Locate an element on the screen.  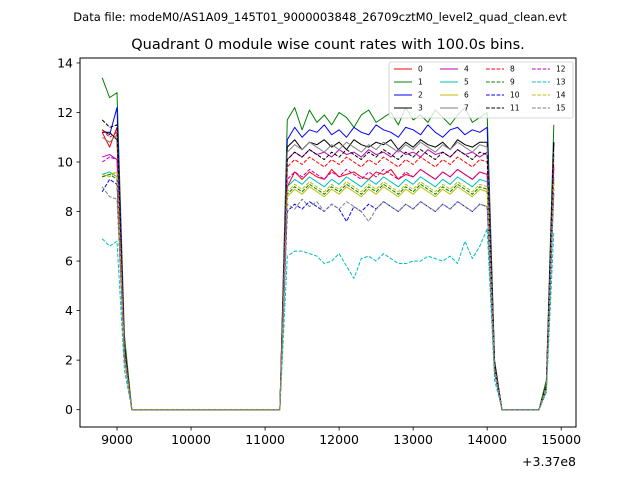
x-tick-label: 13000 is located at coordinates (413, 439).